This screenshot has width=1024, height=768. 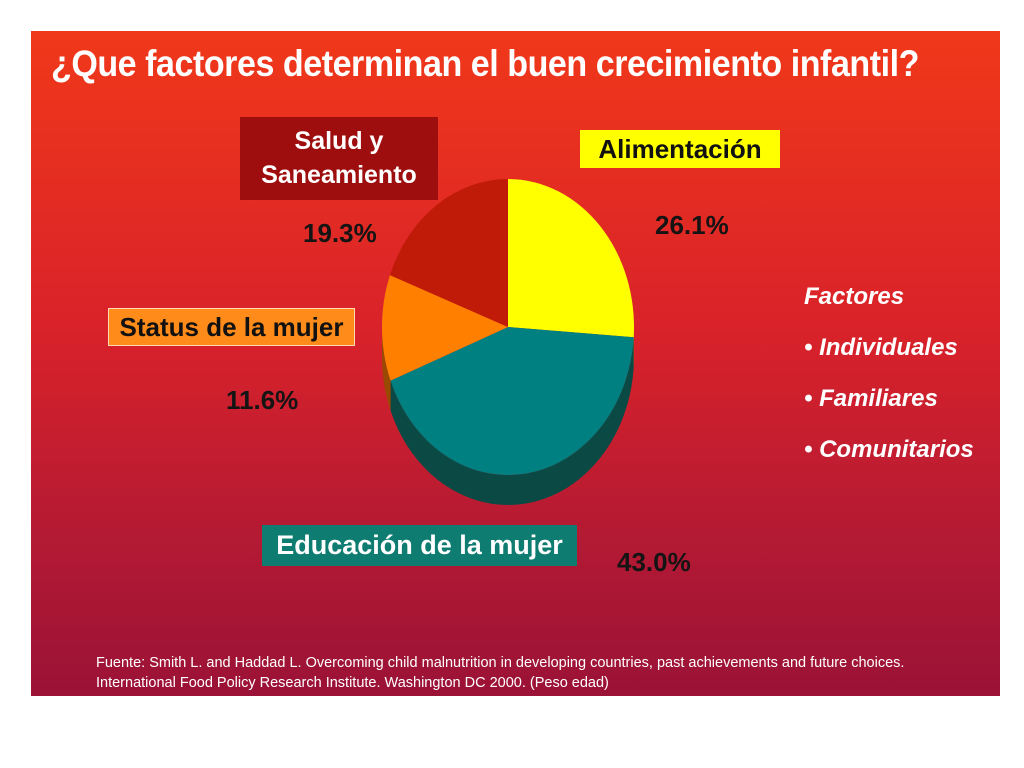 What do you see at coordinates (419, 545) in the screenshot?
I see `label-educacion-mujer: Educación de la mujer` at bounding box center [419, 545].